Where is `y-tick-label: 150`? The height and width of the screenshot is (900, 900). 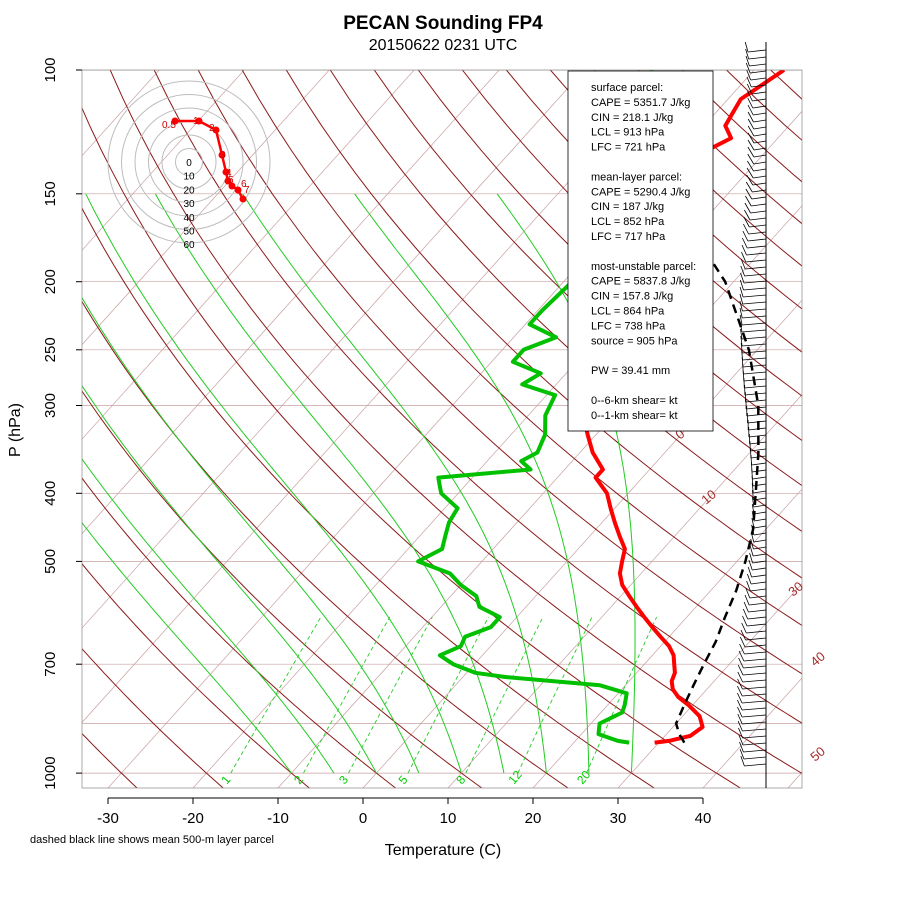
y-tick-label: 150 is located at coordinates (50, 193).